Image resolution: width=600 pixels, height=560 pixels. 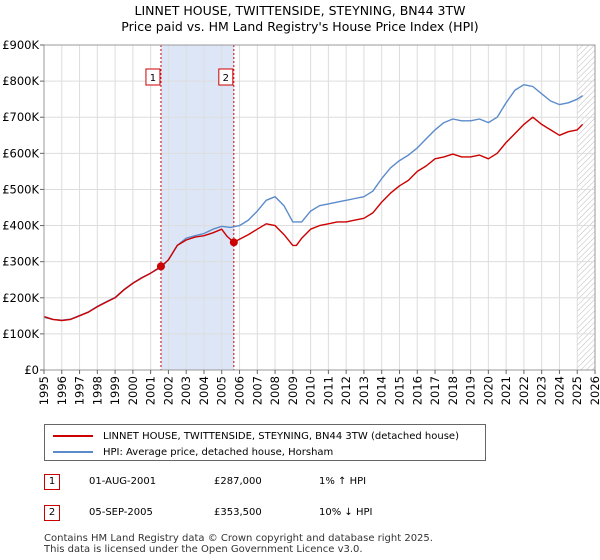 What do you see at coordinates (97, 390) in the screenshot?
I see `x-tick-label: 1998` at bounding box center [97, 390].